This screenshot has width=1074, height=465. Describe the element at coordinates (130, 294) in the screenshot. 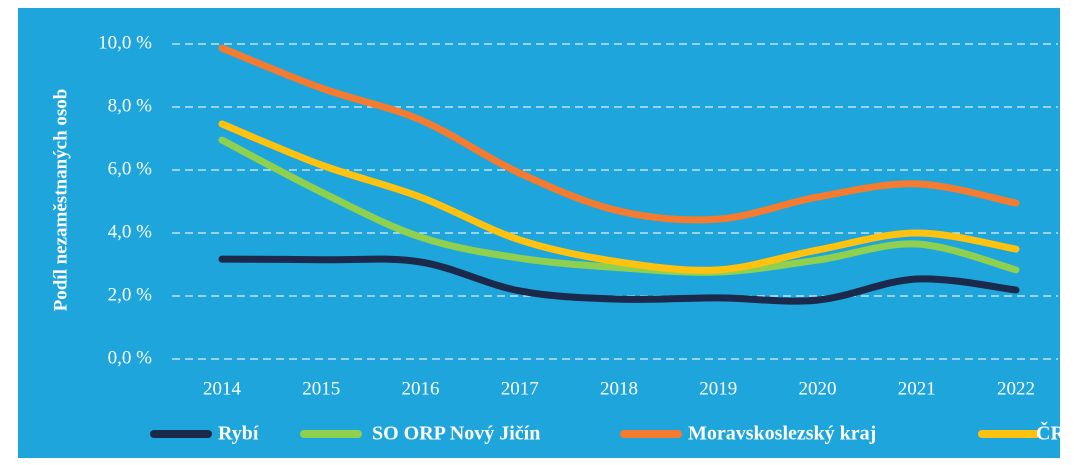

I see `y-tick-label: 2,0 %` at that location.